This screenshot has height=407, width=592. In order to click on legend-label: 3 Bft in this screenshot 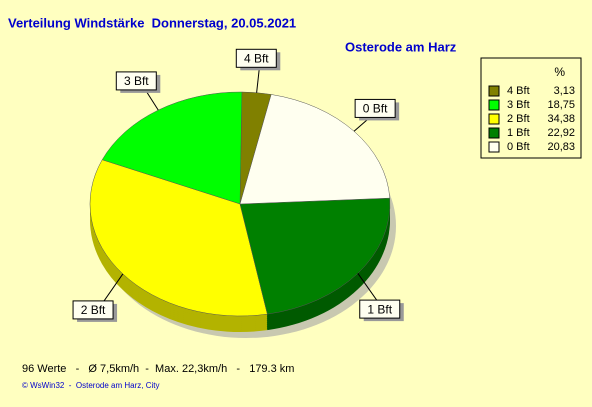, I will do `click(518, 105)`.